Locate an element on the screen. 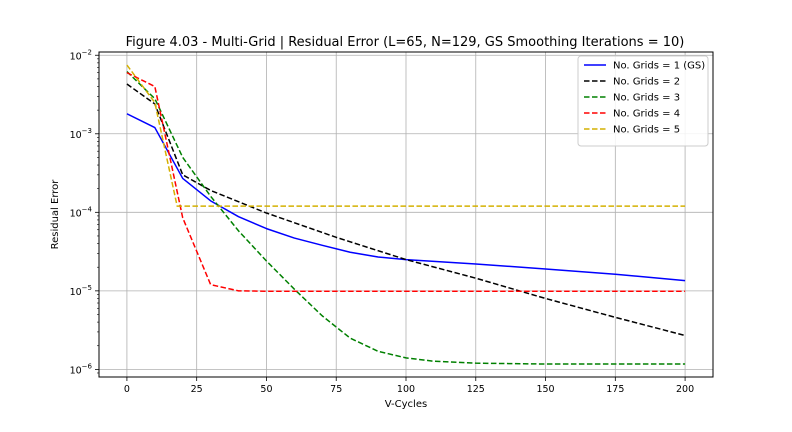 This screenshot has width=792, height=432. x-tick-label: 150 is located at coordinates (545, 389).